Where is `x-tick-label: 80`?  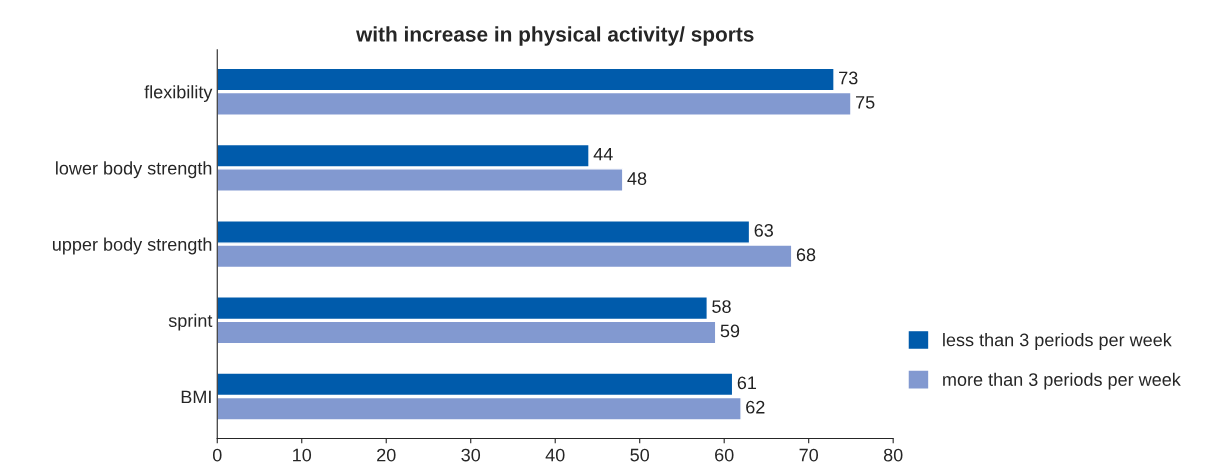 x-tick-label: 80 is located at coordinates (893, 455).